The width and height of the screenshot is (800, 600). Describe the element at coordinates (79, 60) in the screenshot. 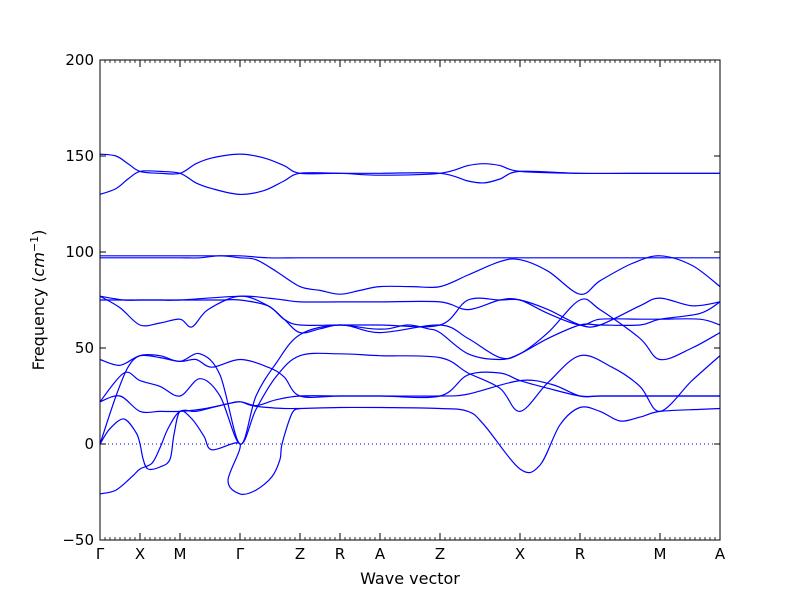

I see `y-tick-label: 200` at that location.